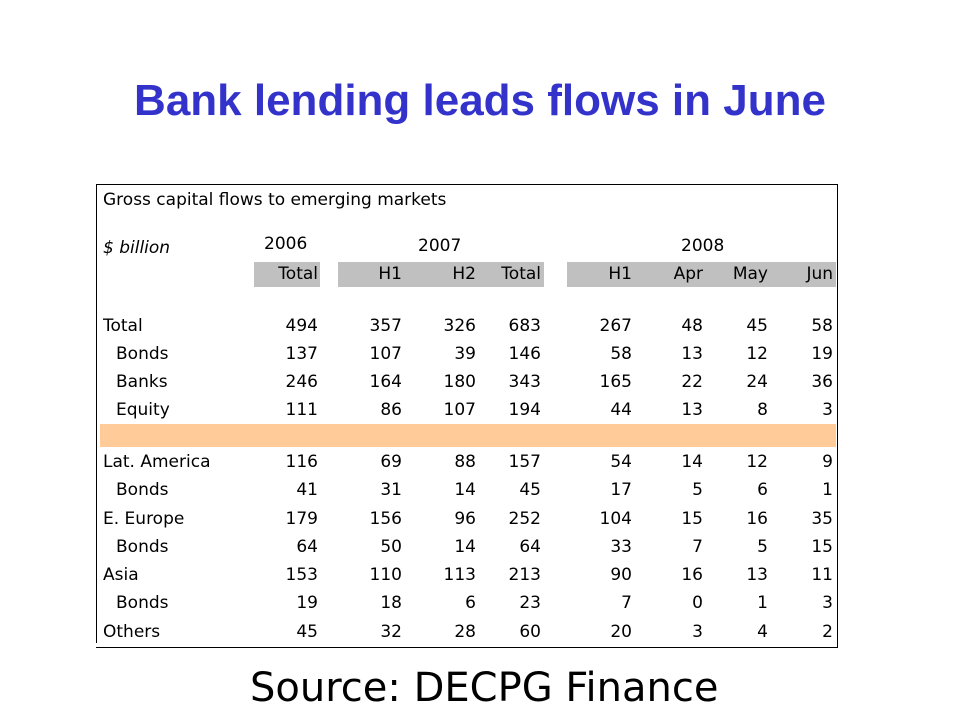 The image size is (960, 720). Describe the element at coordinates (391, 632) in the screenshot. I see `table-cell: 32` at that location.